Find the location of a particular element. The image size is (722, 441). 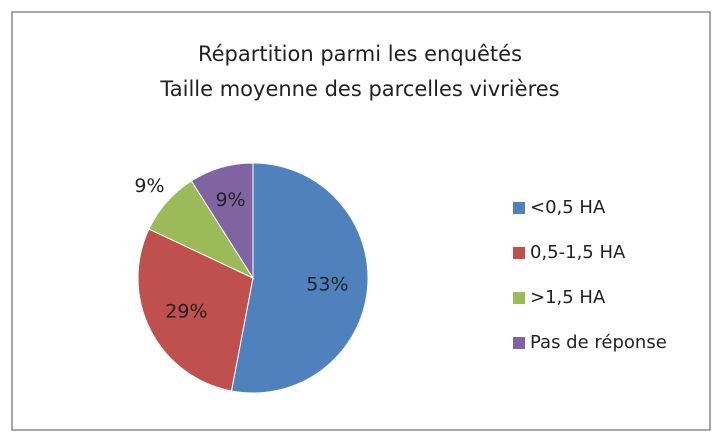

chart-title: Répartition parmi les enquêtés is located at coordinates (360, 54).